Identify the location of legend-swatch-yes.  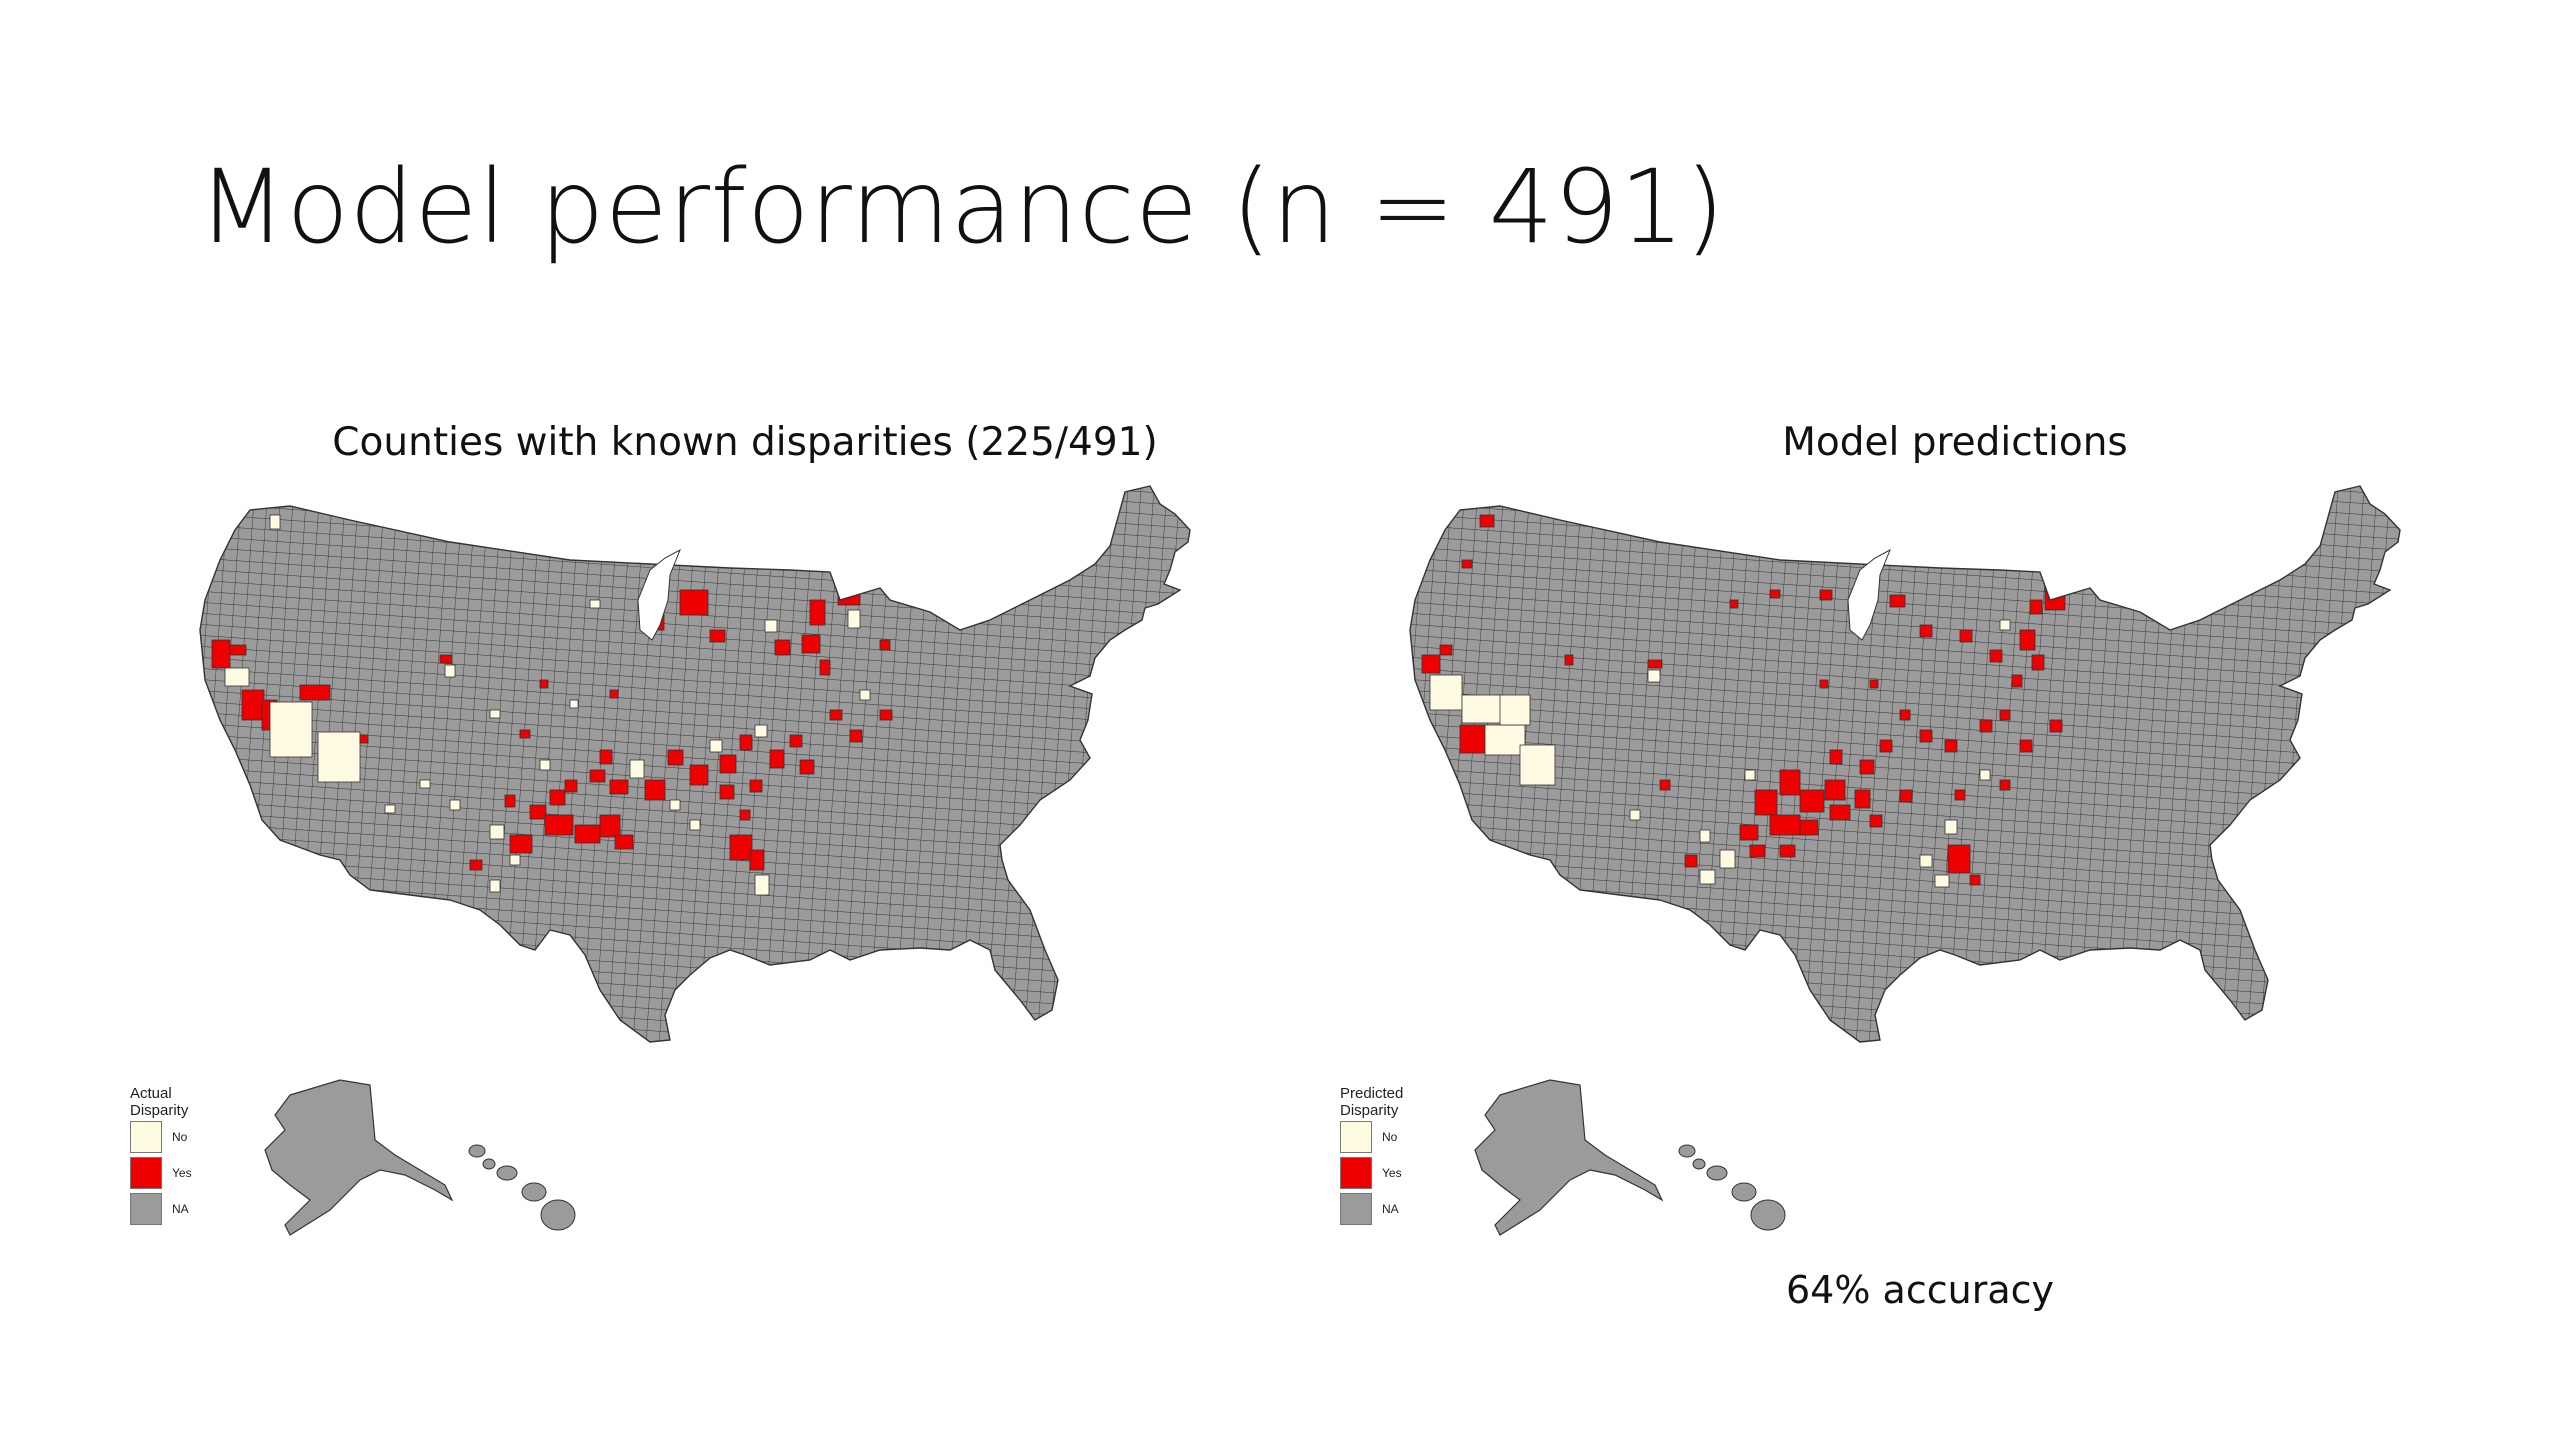
(146, 1173).